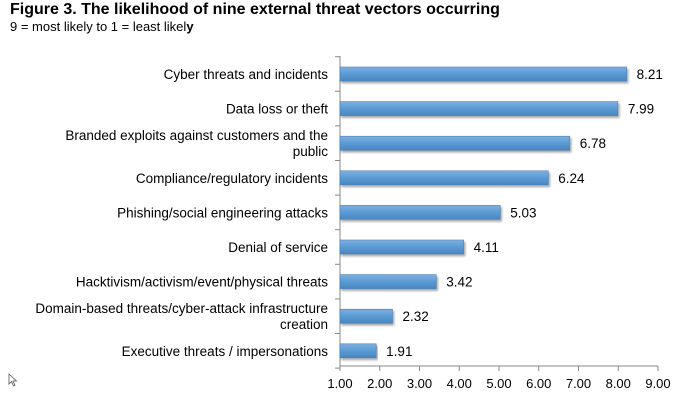 The width and height of the screenshot is (700, 404). What do you see at coordinates (311, 151) in the screenshot?
I see `category-label: public` at bounding box center [311, 151].